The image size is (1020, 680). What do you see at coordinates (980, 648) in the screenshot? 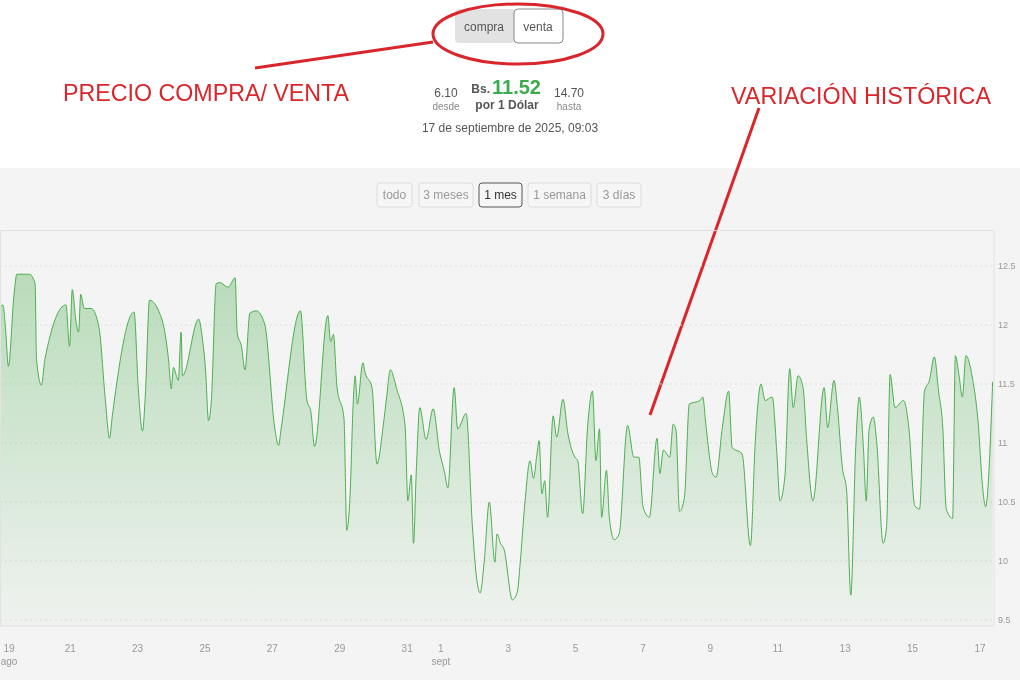
I see `x-tick-label: 17` at bounding box center [980, 648].